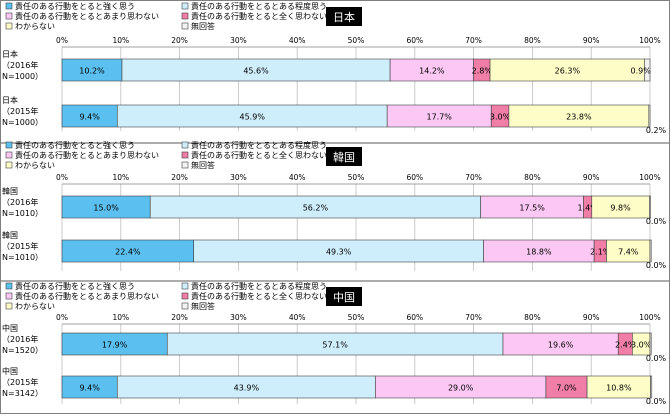 The height and width of the screenshot is (418, 670). I want to click on bar-value-label: 9.8%, so click(620, 208).